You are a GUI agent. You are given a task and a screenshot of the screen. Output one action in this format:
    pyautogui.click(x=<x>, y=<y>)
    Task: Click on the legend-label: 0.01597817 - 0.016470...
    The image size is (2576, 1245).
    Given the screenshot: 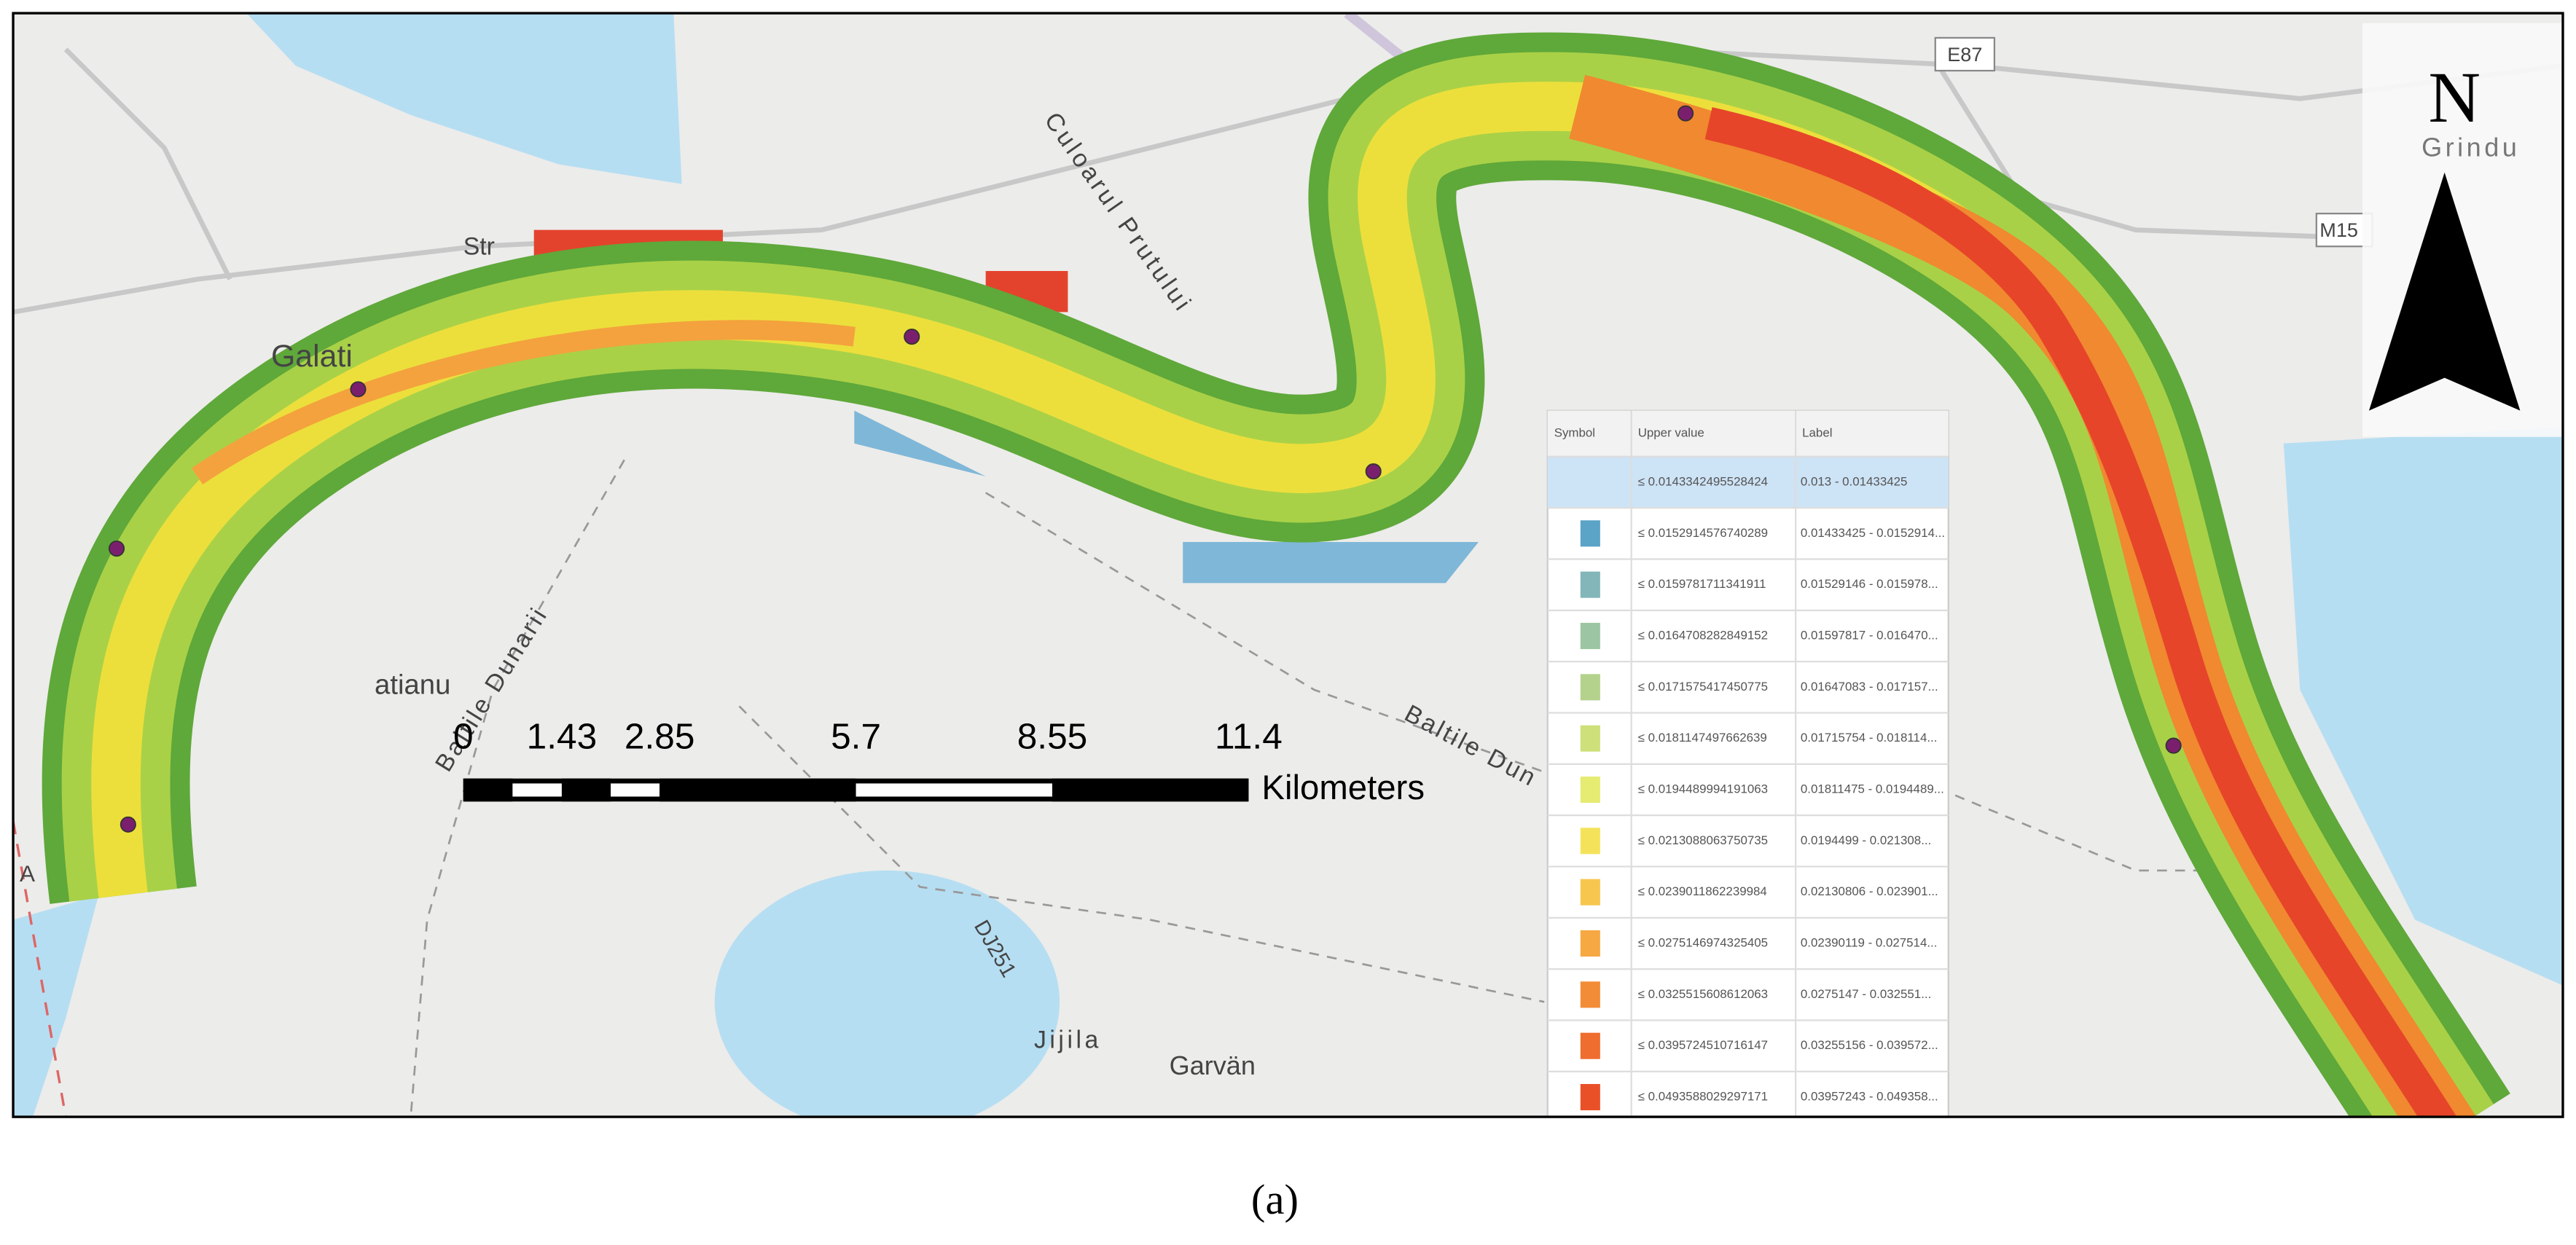 What is the action you would take?
    pyautogui.click(x=1869, y=635)
    